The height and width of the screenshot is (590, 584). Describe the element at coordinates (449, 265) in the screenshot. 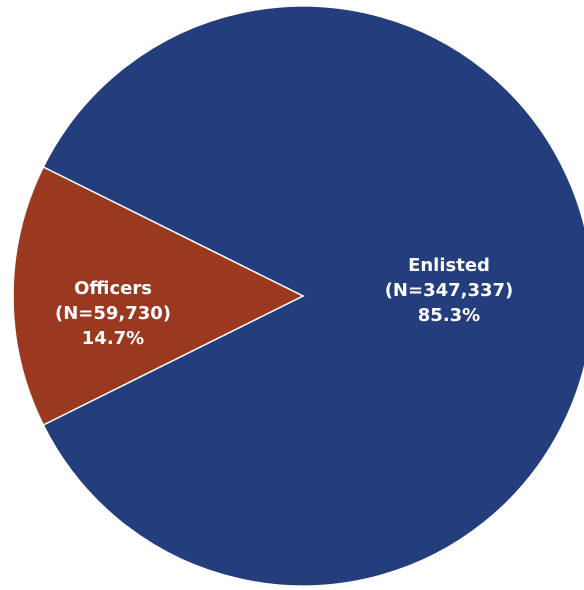

I see `slice-label-enlisted-category: Enlisted` at that location.